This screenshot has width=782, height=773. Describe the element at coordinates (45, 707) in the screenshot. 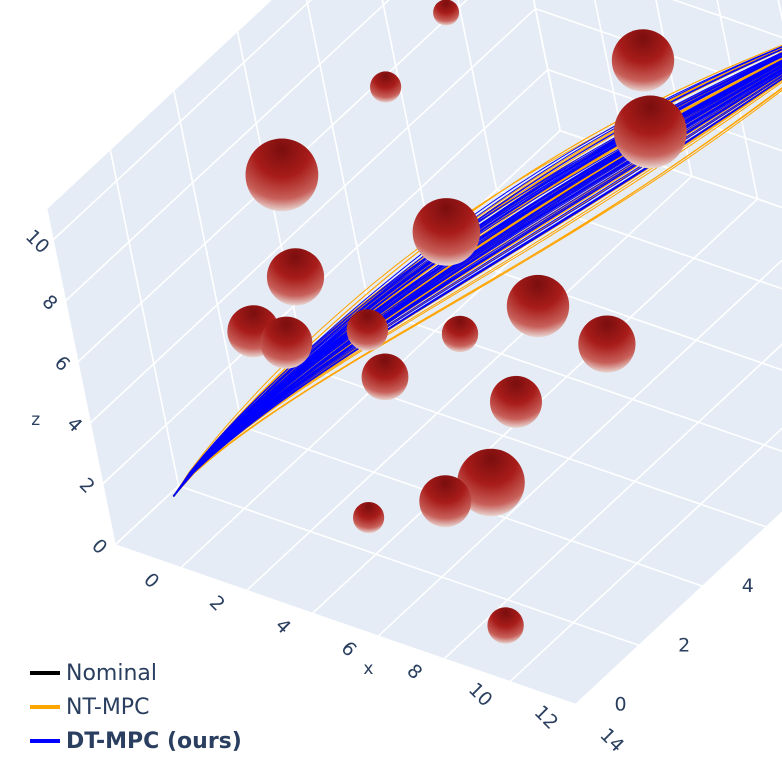

I see `legend-swatch-nt-mpc` at that location.